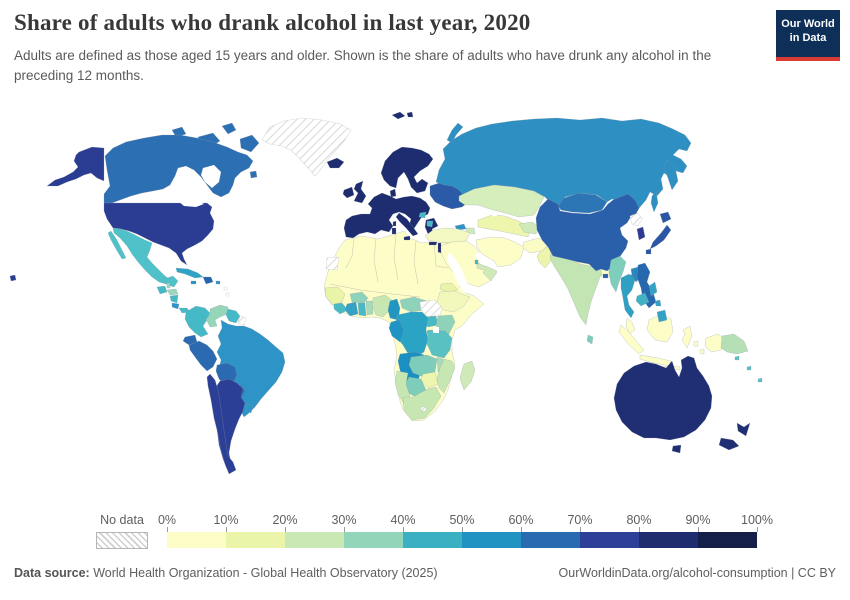 The height and width of the screenshot is (600, 850). What do you see at coordinates (422, 403) in the screenshot?
I see `map-region-south-africa` at bounding box center [422, 403].